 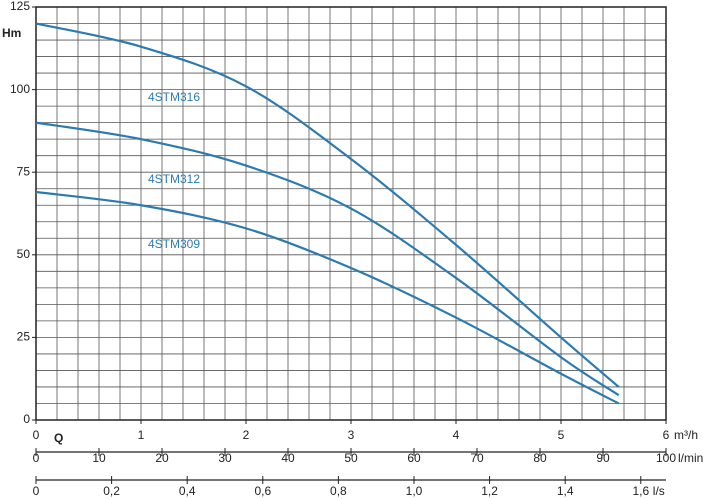 I want to click on secondary-tick-label: 50, so click(x=351, y=458).